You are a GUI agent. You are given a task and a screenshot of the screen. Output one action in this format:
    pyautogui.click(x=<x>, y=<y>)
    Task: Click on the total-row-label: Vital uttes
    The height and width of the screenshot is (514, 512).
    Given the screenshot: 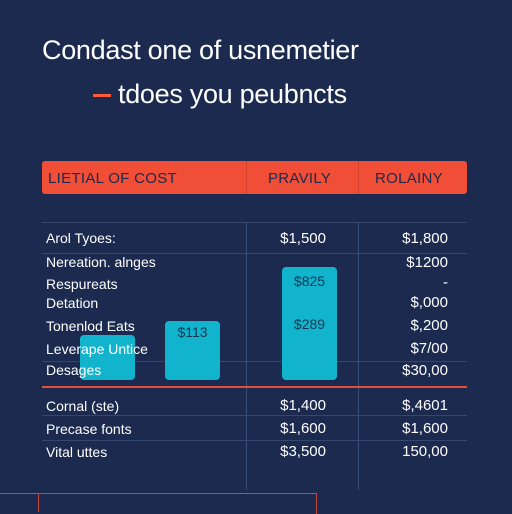 What is the action you would take?
    pyautogui.click(x=77, y=452)
    